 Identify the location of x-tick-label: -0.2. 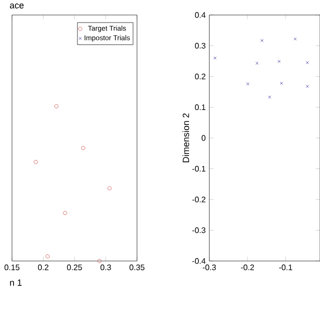
(247, 267).